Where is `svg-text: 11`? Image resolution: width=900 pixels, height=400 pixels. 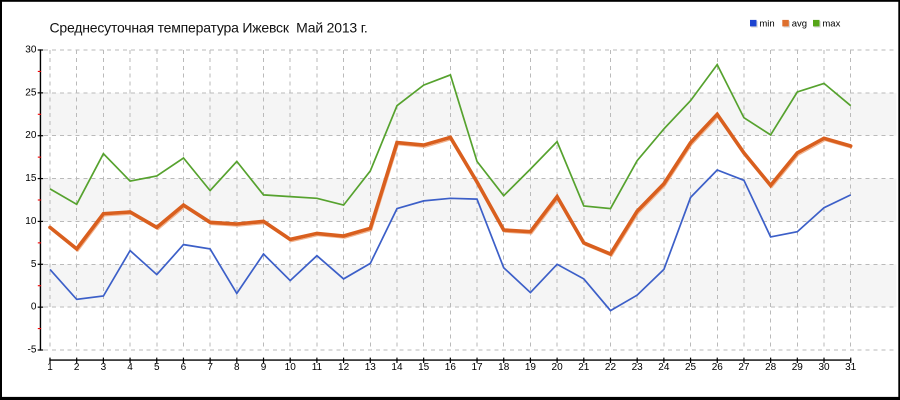
svg-text: 11 is located at coordinates (317, 367).